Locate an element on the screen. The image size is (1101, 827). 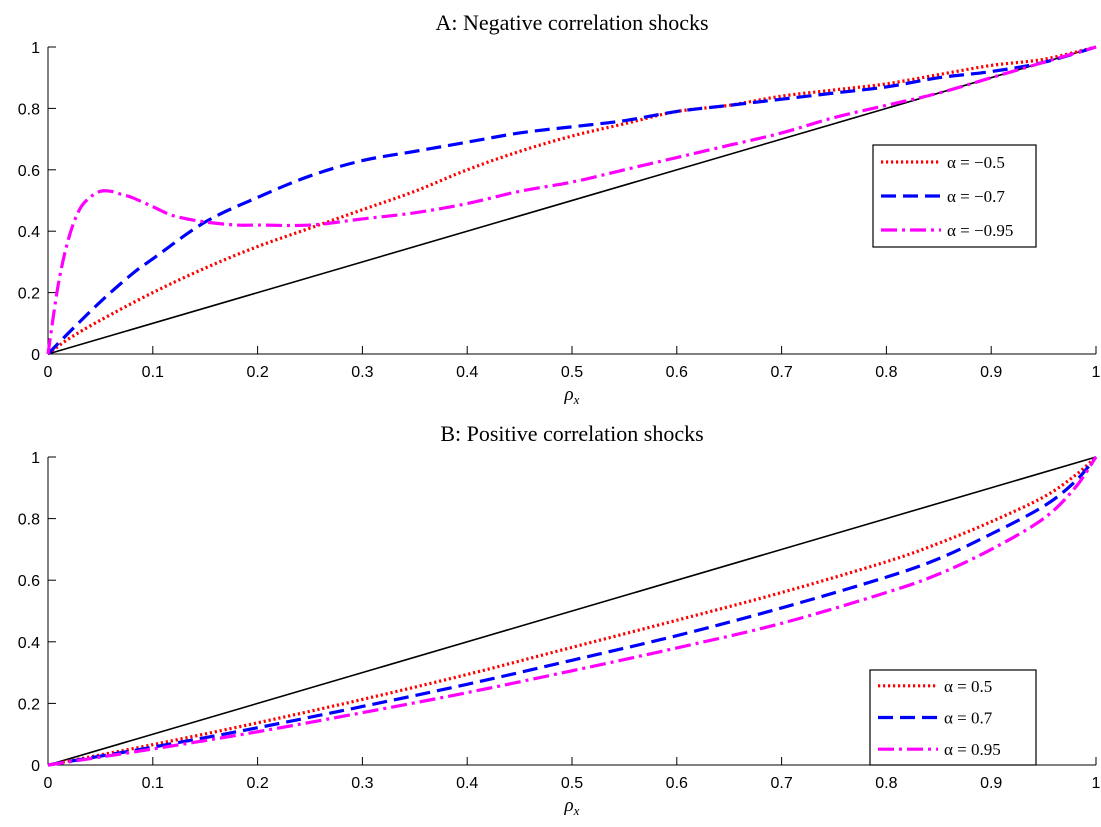
legend-label-3: α = 0.95 is located at coordinates (972, 749).